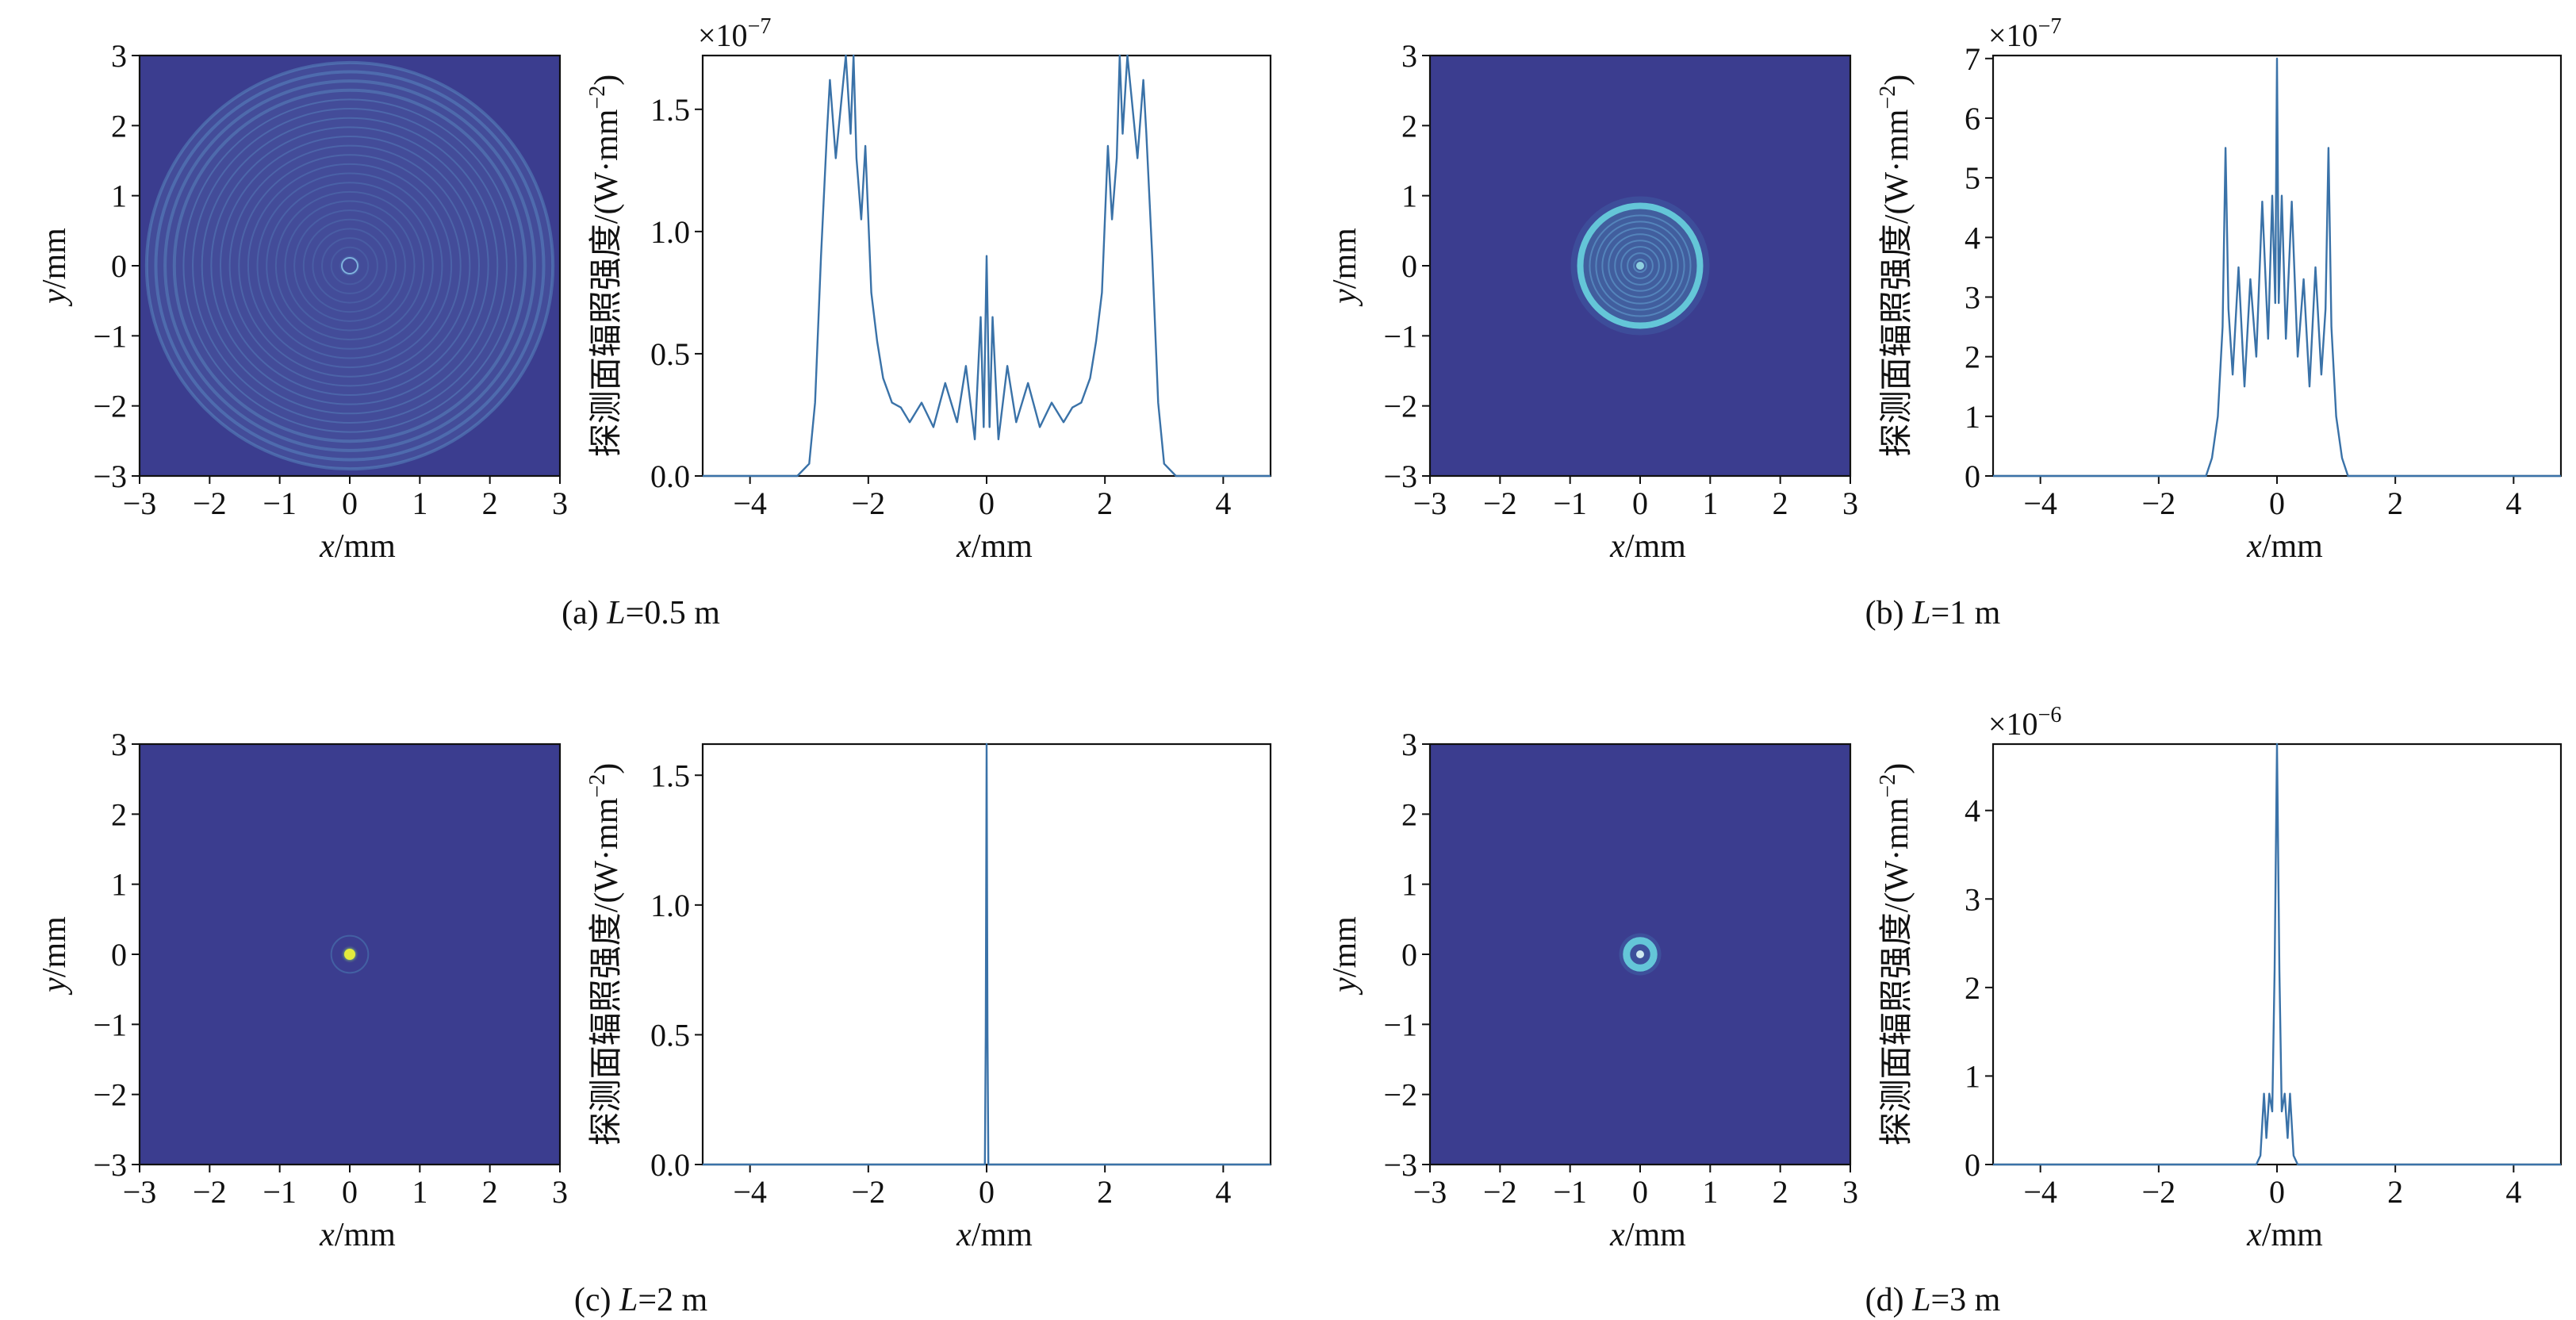  What do you see at coordinates (1933, 613) in the screenshot?
I see `panel-caption: (b) L=1 m` at bounding box center [1933, 613].